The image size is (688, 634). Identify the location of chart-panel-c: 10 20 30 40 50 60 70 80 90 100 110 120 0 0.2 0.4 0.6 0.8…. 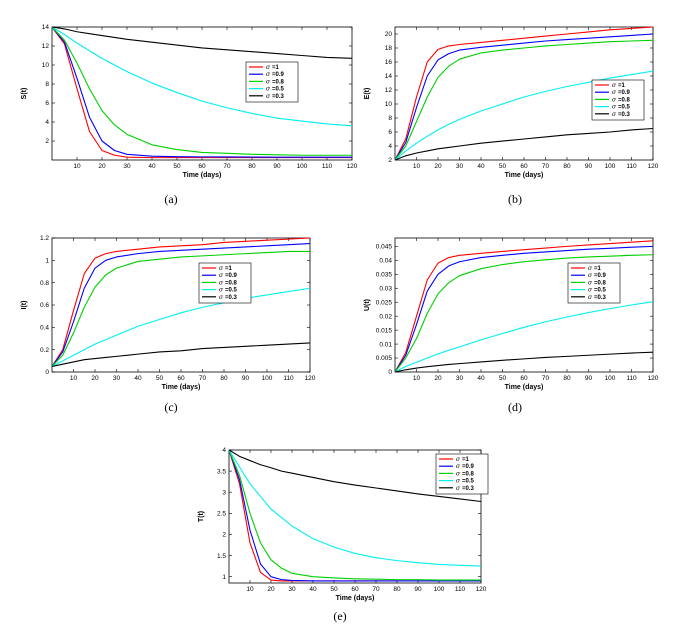
(168, 324).